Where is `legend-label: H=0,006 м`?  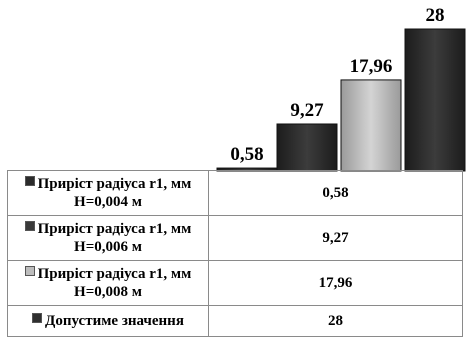 legend-label: H=0,006 м is located at coordinates (108, 247).